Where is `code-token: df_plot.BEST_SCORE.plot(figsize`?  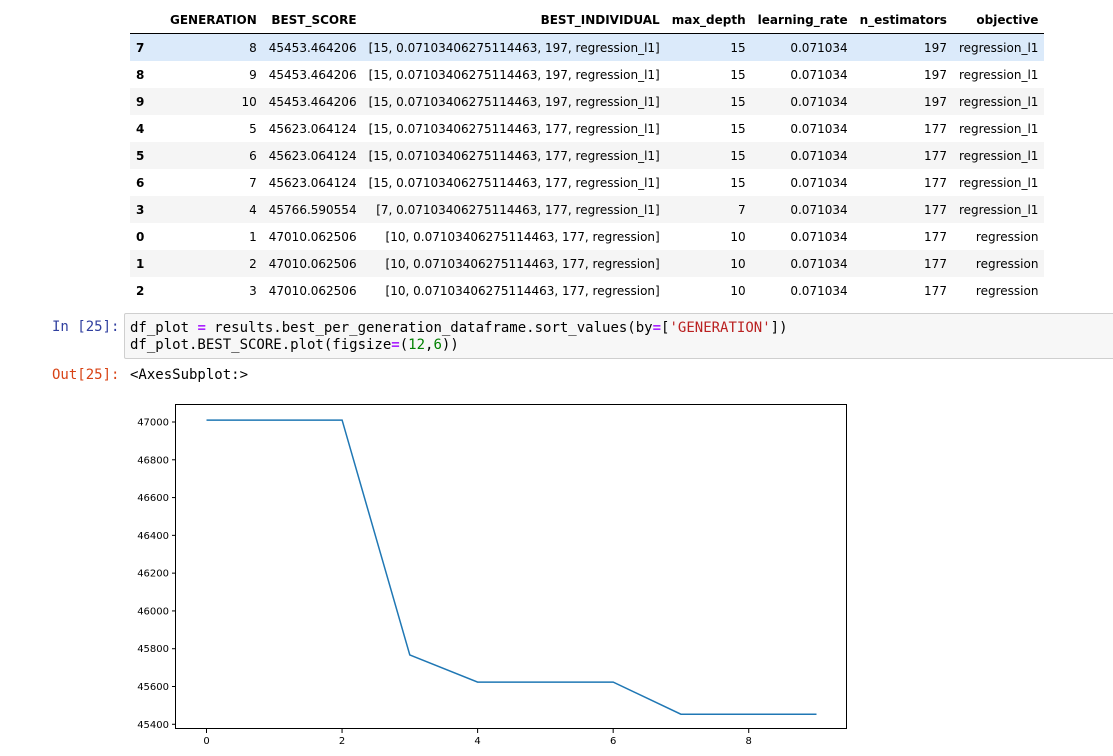 code-token: df_plot.BEST_SCORE.plot(figsize is located at coordinates (261, 345).